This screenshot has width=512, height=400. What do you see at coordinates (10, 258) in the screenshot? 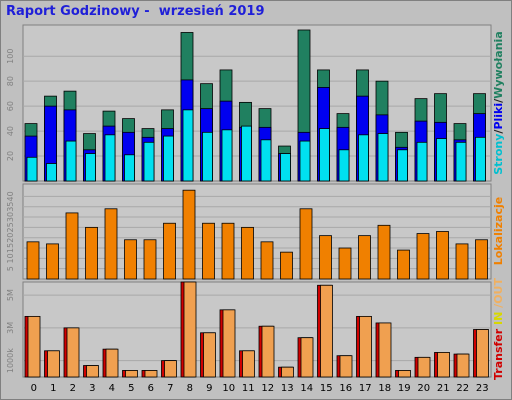
I see `y-tick-label: 10` at bounding box center [10, 258].